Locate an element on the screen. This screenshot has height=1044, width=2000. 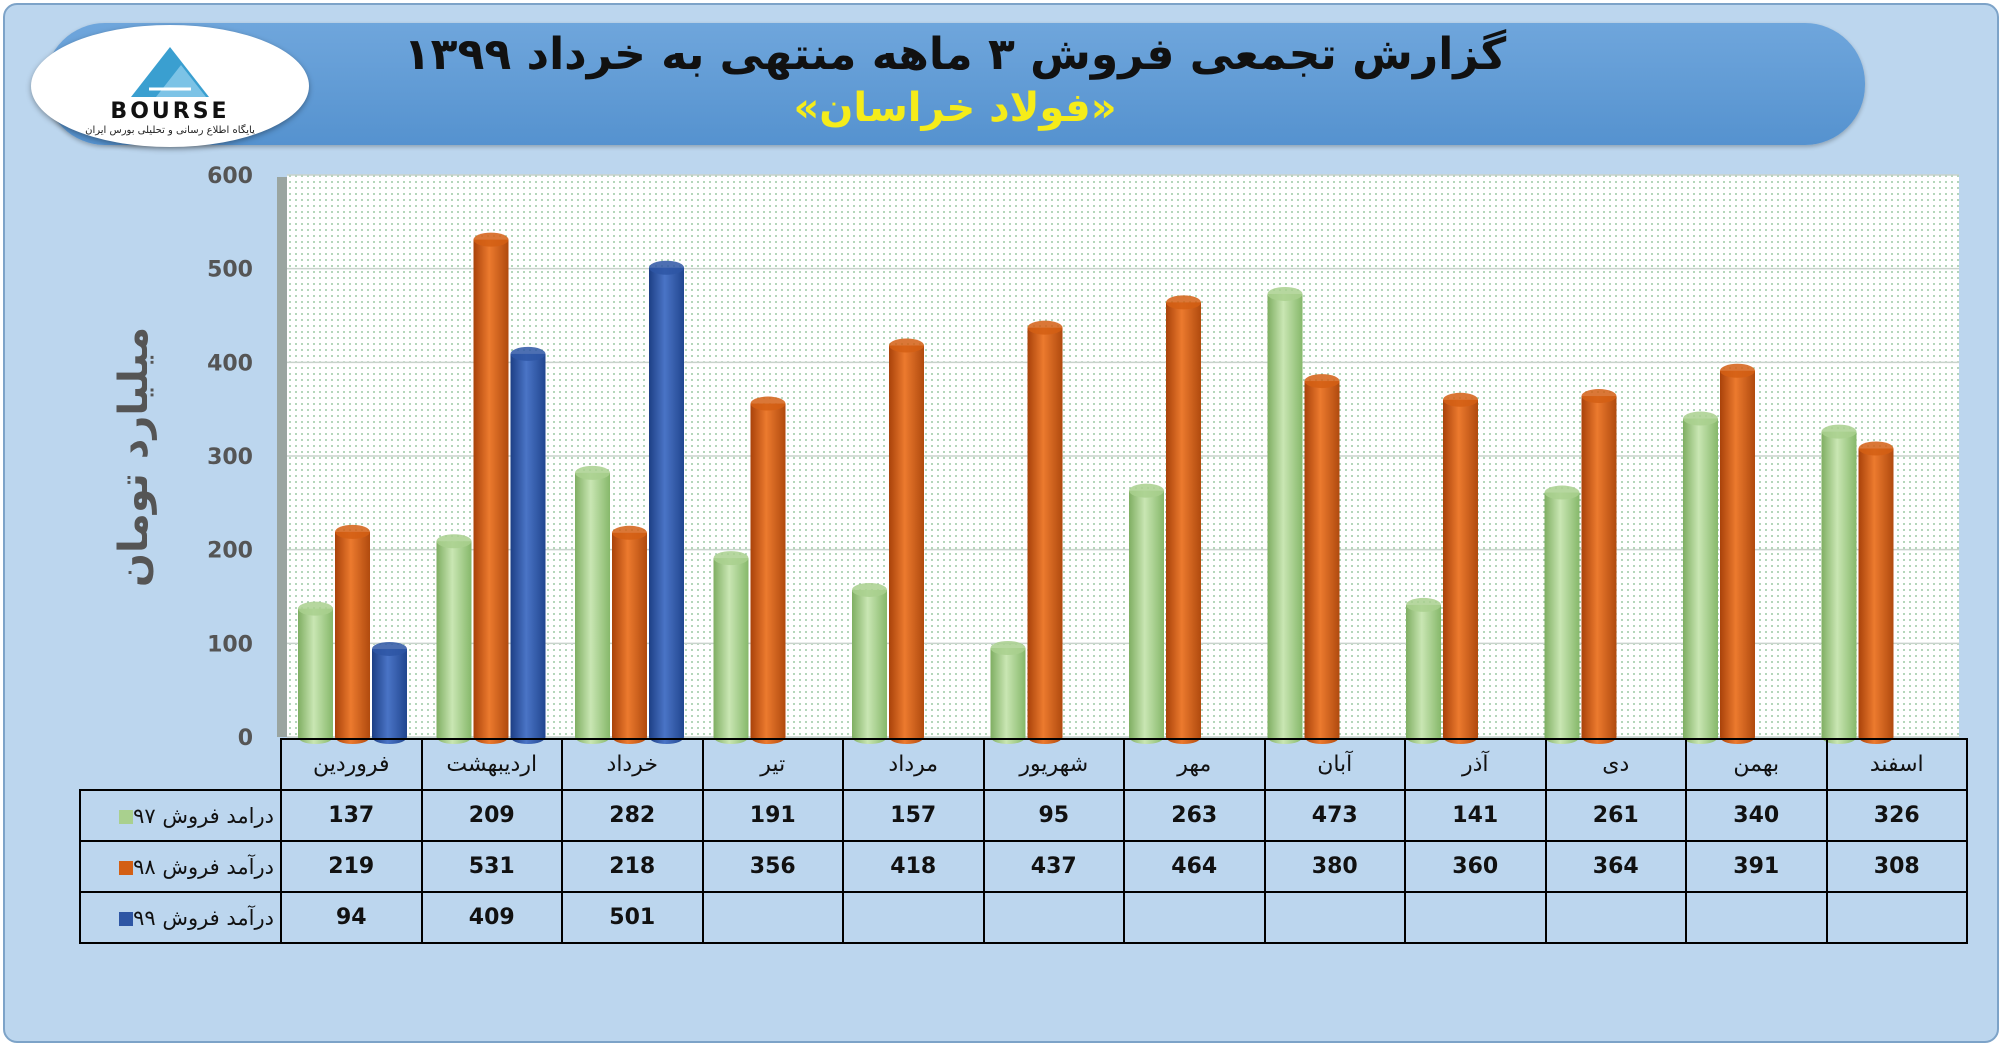
table-corner is located at coordinates (180, 764).